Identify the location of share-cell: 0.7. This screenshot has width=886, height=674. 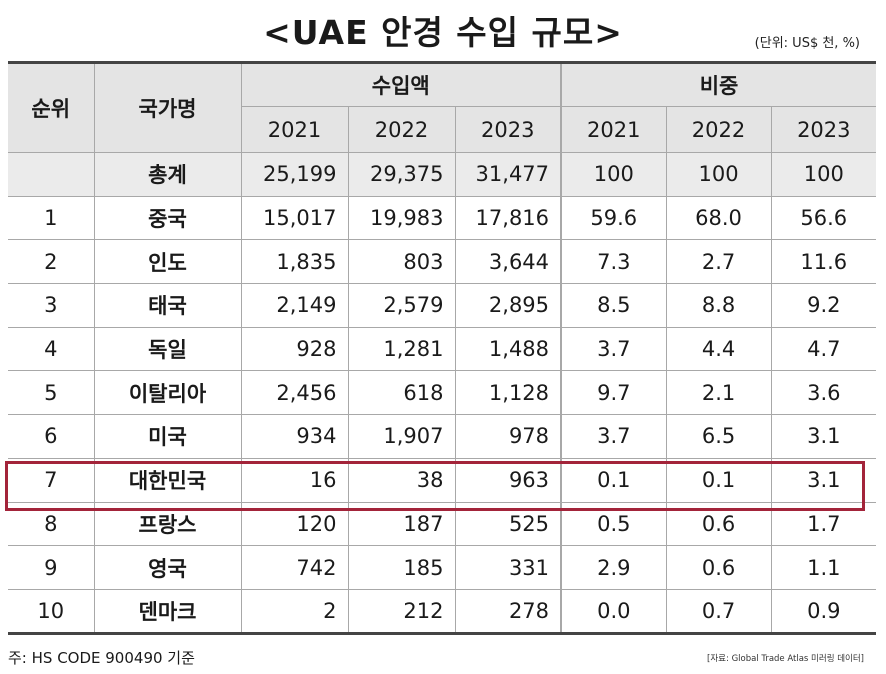
(718, 612).